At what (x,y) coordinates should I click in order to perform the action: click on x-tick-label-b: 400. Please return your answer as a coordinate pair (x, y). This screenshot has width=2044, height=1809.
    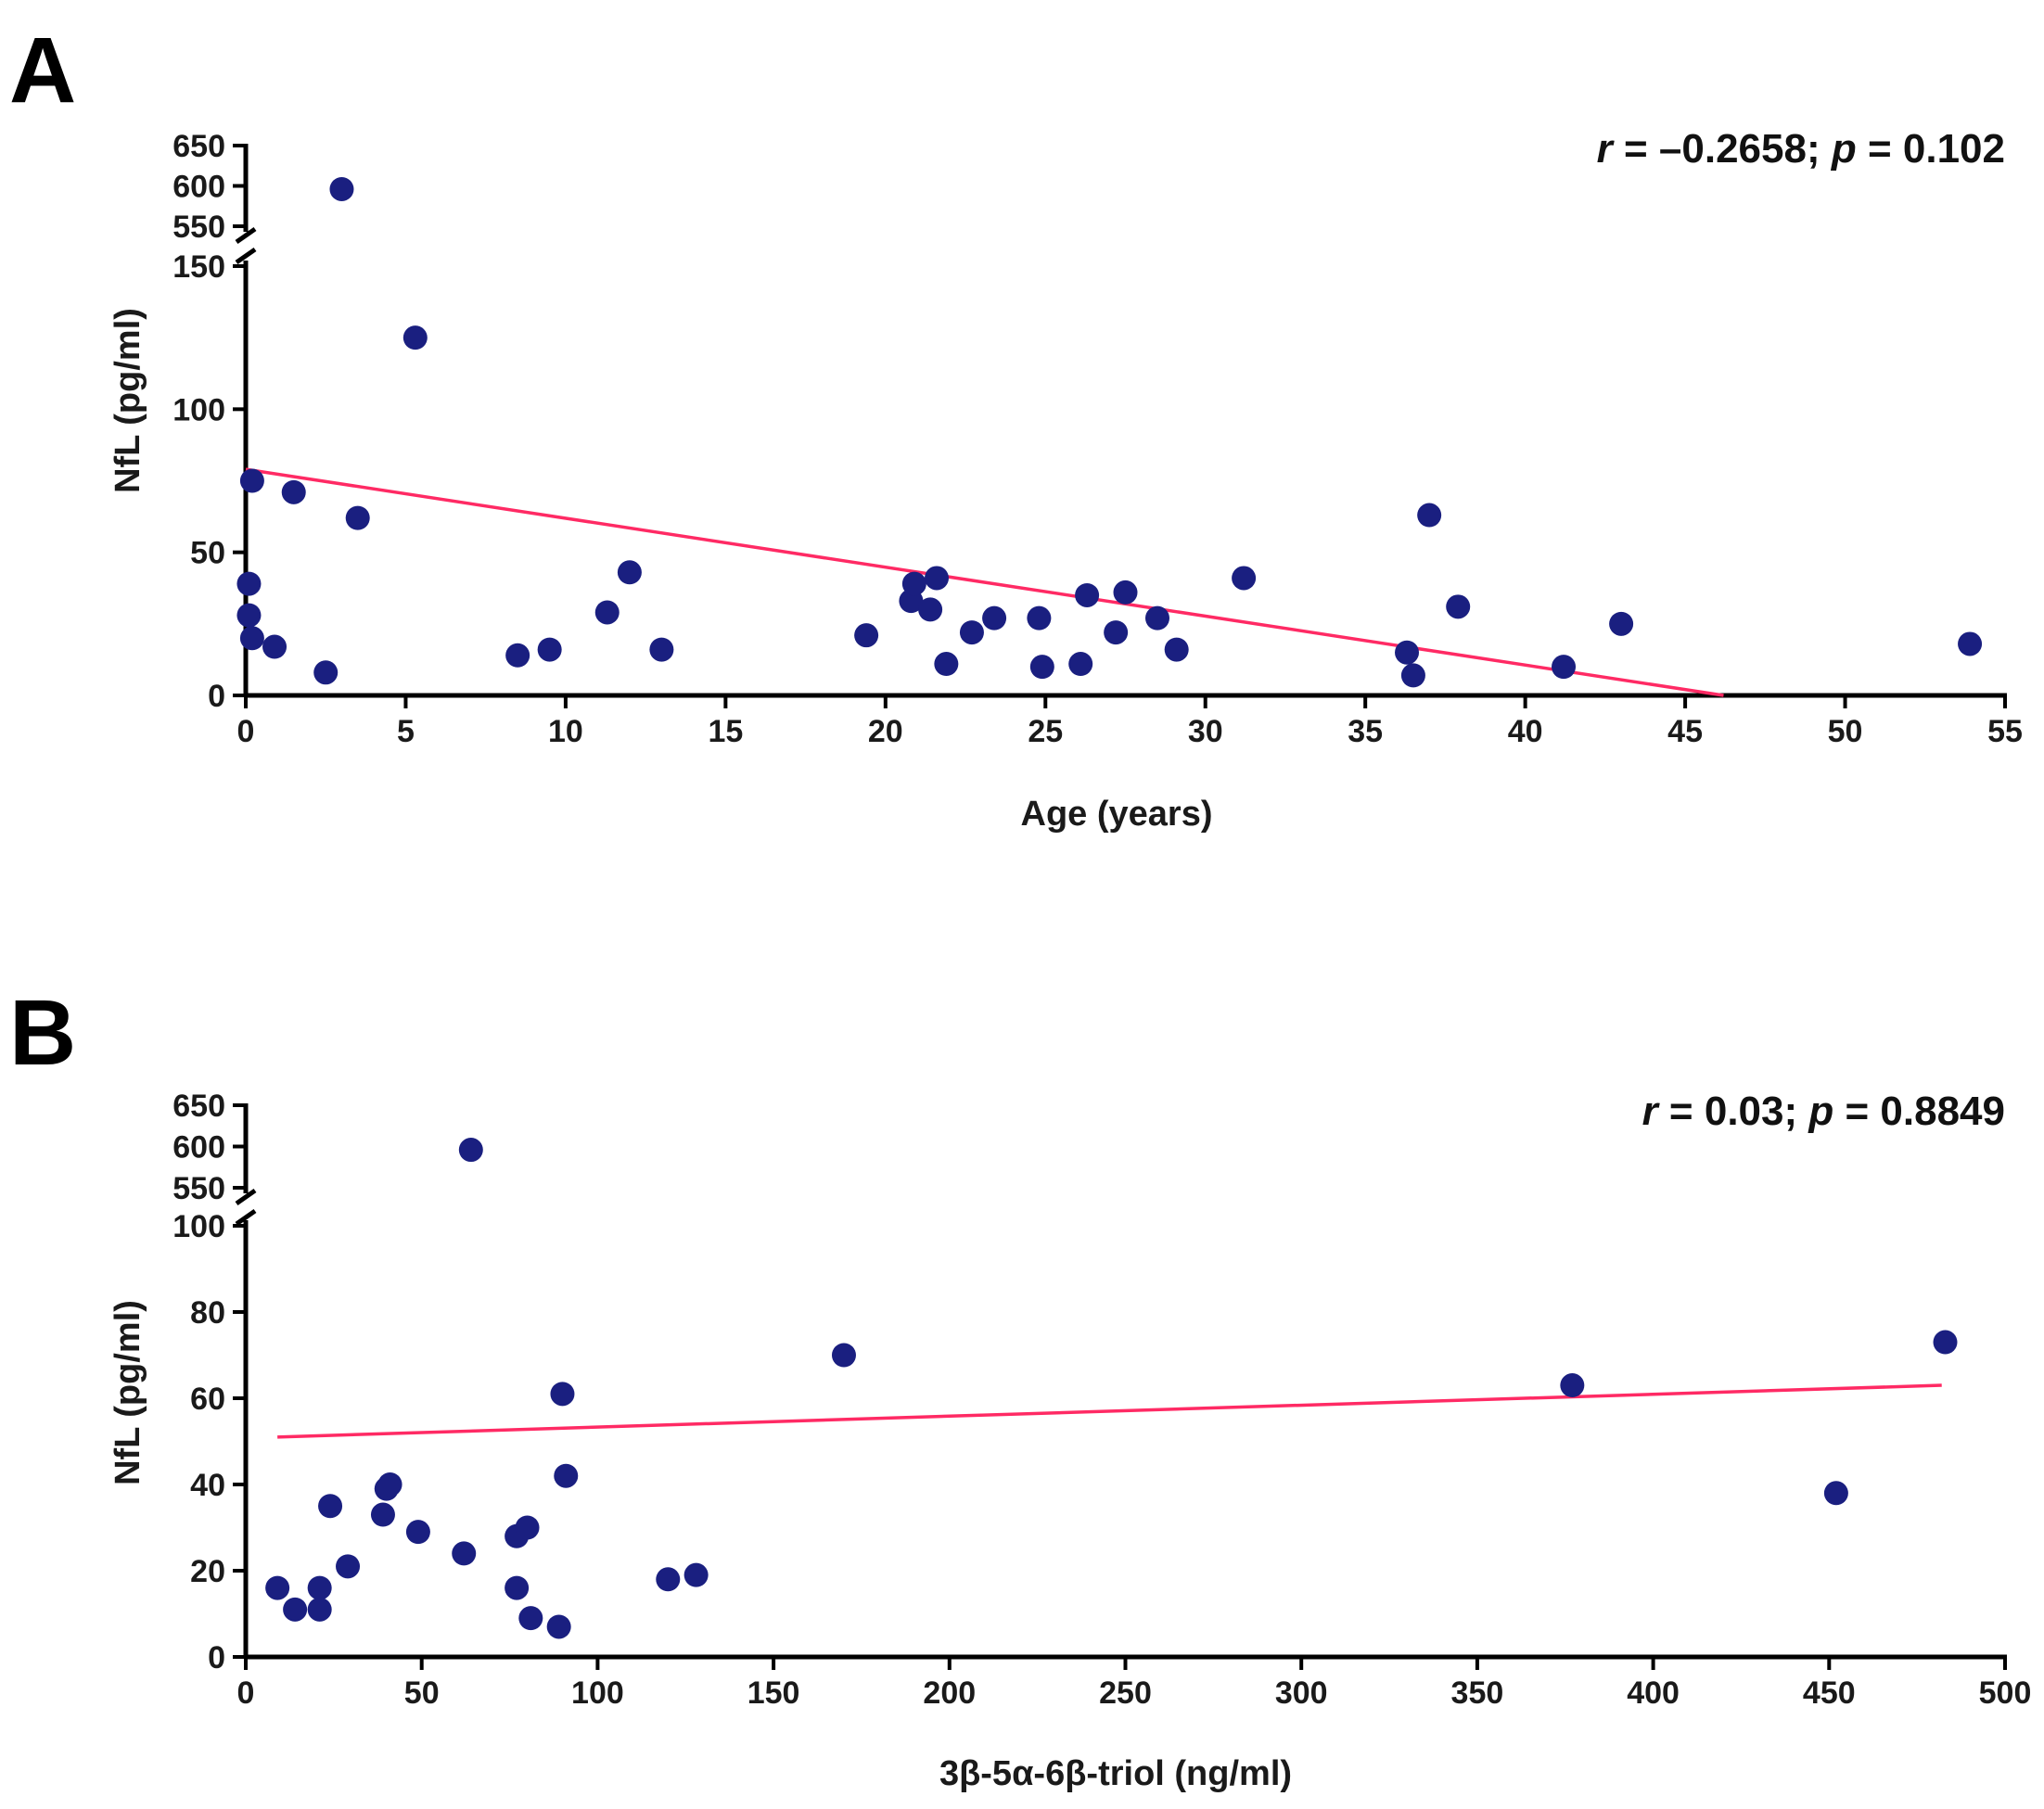
    Looking at the image, I should click on (1653, 1693).